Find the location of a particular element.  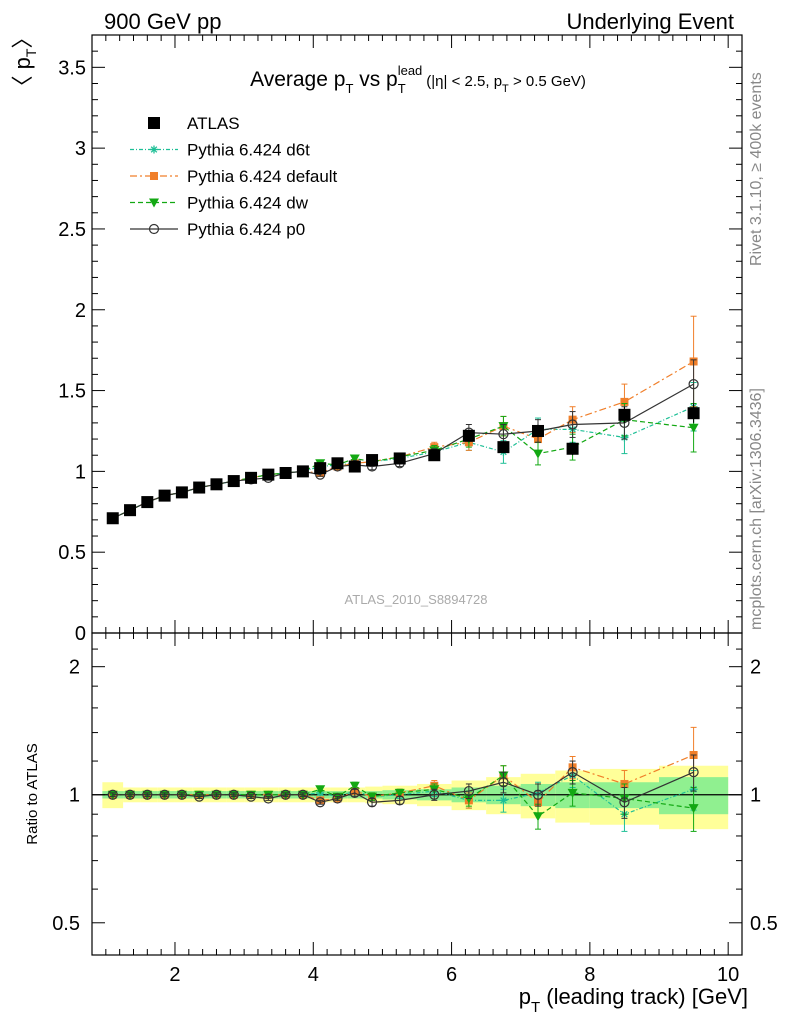

ratio-y-tick-label: 2 is located at coordinates (74, 668).